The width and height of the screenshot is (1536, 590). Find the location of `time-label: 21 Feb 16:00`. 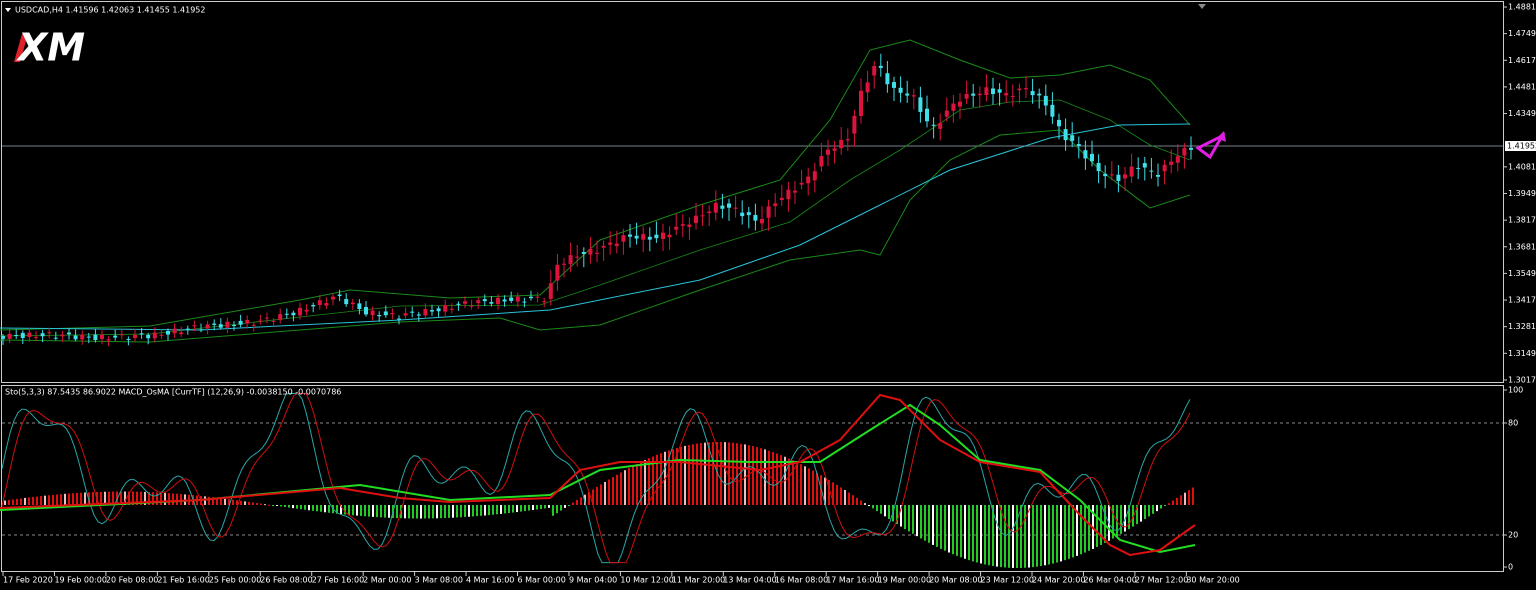

time-label: 21 Feb 16:00 is located at coordinates (183, 580).